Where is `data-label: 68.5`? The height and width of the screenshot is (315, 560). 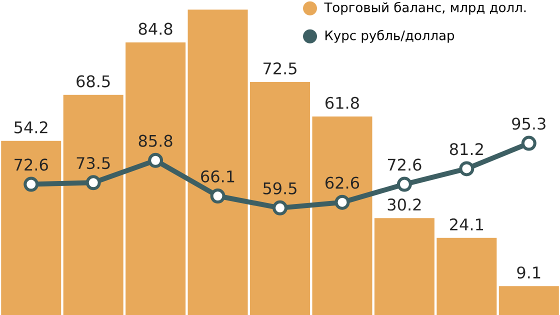 data-label: 68.5 is located at coordinates (93, 81).